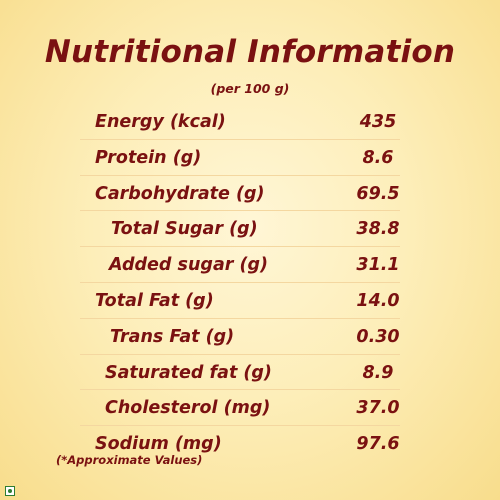 Image resolution: width=500 pixels, height=500 pixels. I want to click on nutrition-row-added-sugar: Added sugar (g) 31.1, so click(240, 265).